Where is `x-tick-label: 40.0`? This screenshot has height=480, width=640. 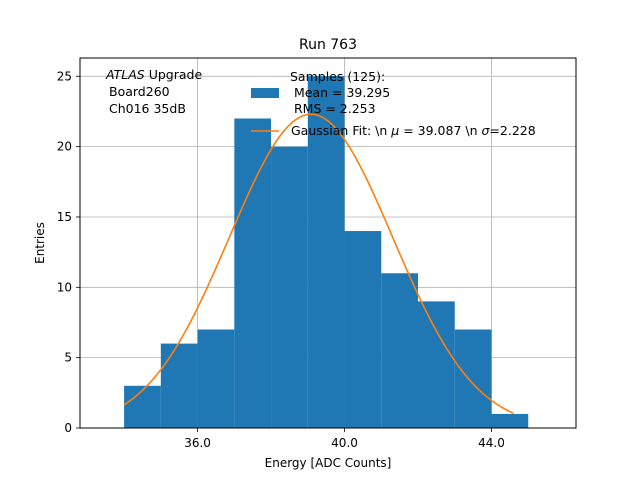
x-tick-label: 40.0 is located at coordinates (344, 443).